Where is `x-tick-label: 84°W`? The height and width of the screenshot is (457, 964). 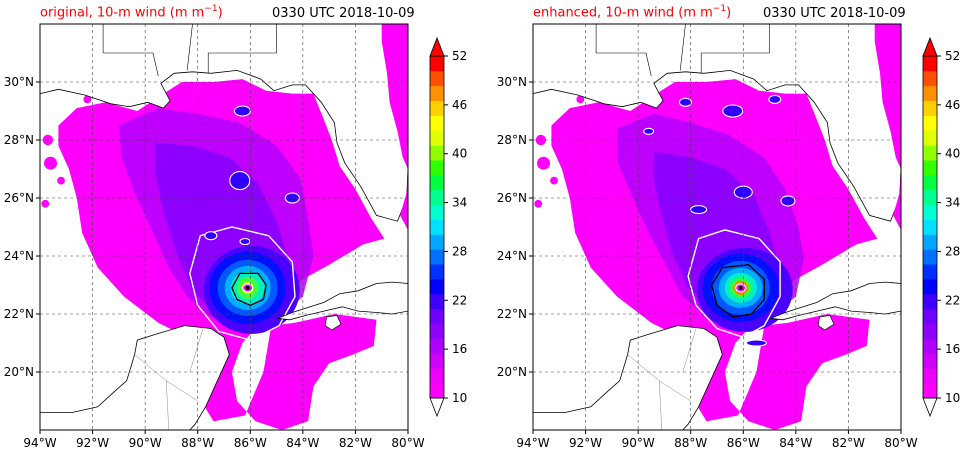
x-tick-label: 84°W is located at coordinates (302, 443).